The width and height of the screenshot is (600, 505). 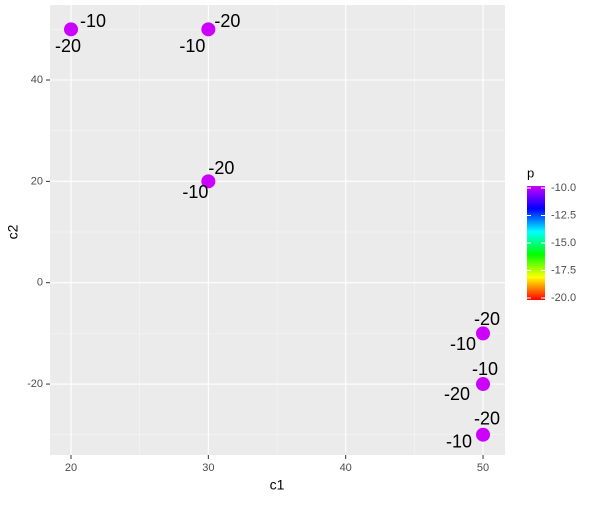 What do you see at coordinates (208, 468) in the screenshot?
I see `x-tick-label: 30` at bounding box center [208, 468].